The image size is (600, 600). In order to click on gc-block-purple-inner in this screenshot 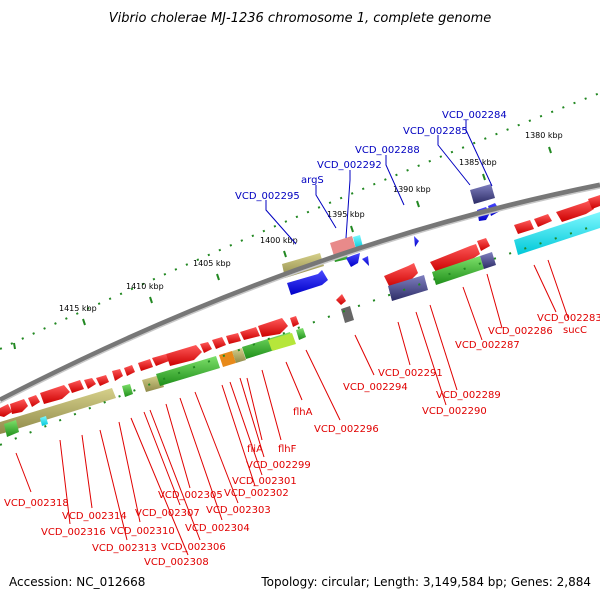, I will do `click(488, 260)`.